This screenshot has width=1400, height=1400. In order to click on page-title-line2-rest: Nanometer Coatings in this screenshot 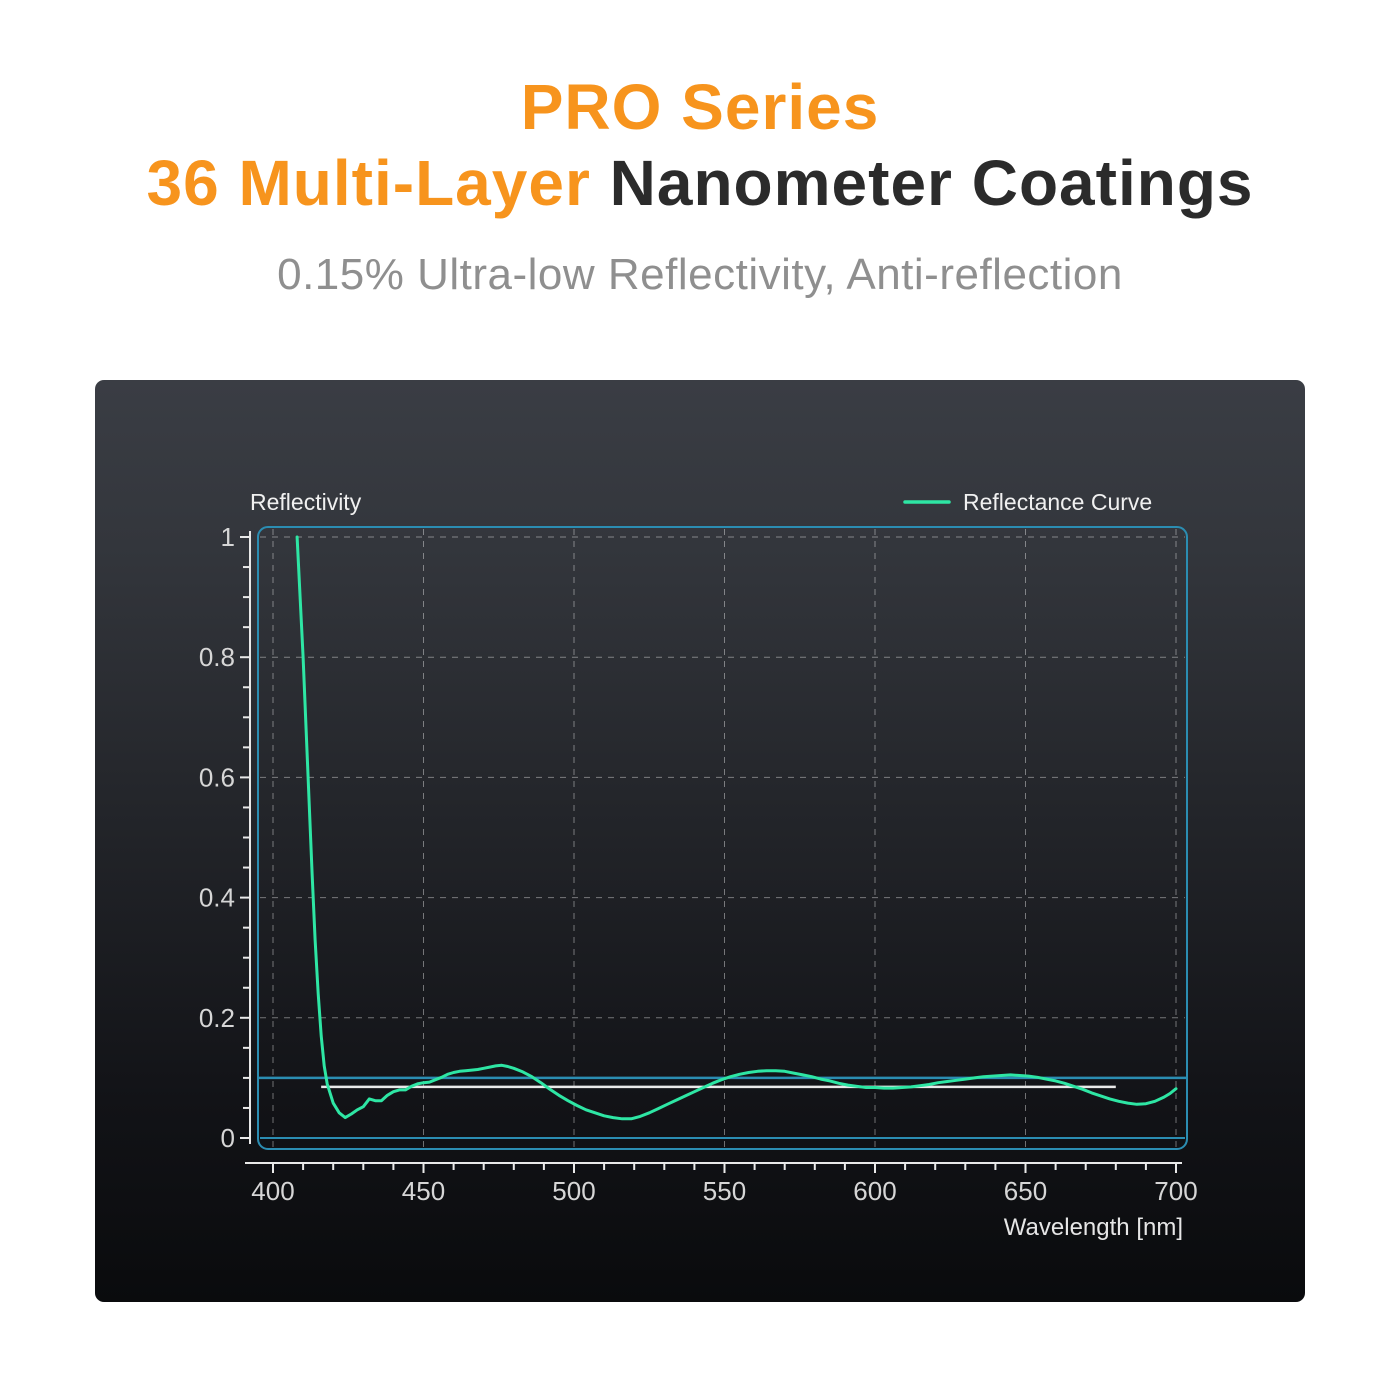, I will do `click(931, 183)`.